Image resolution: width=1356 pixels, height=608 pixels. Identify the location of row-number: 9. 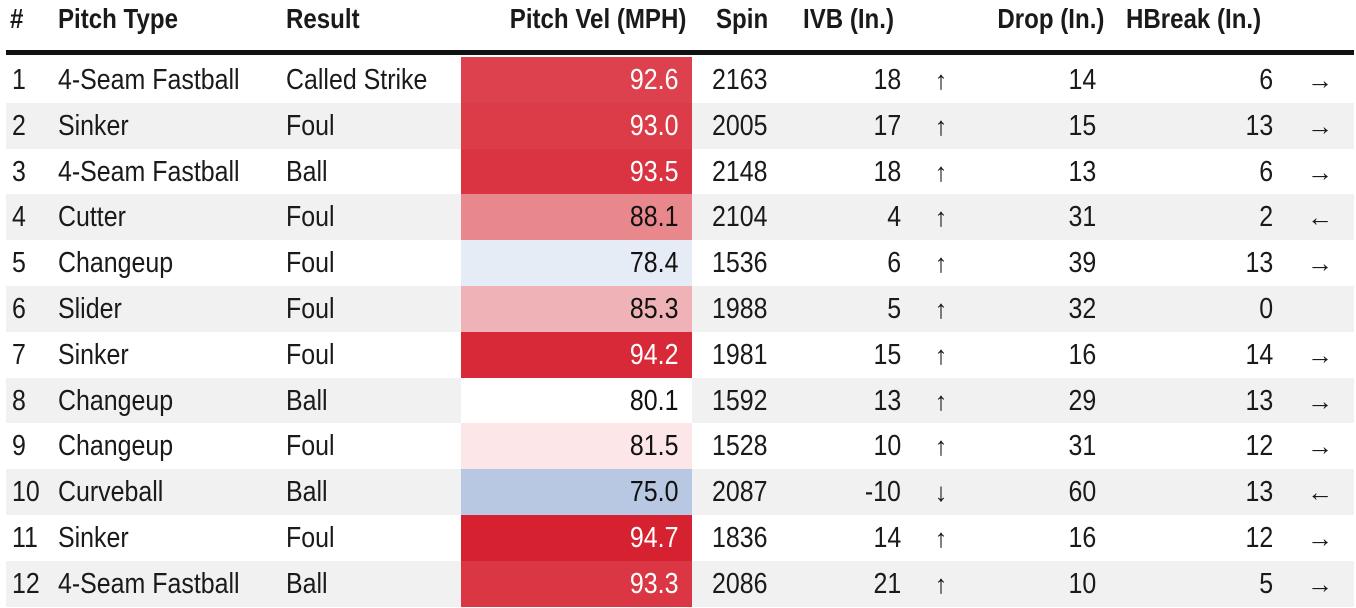
(19, 446).